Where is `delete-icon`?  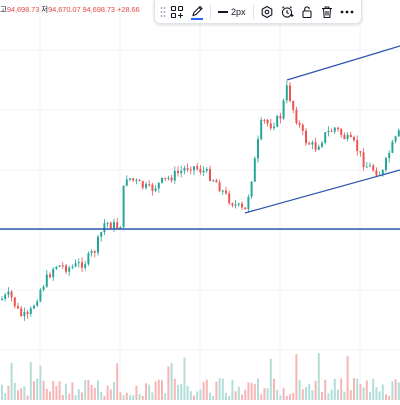 delete-icon is located at coordinates (327, 12).